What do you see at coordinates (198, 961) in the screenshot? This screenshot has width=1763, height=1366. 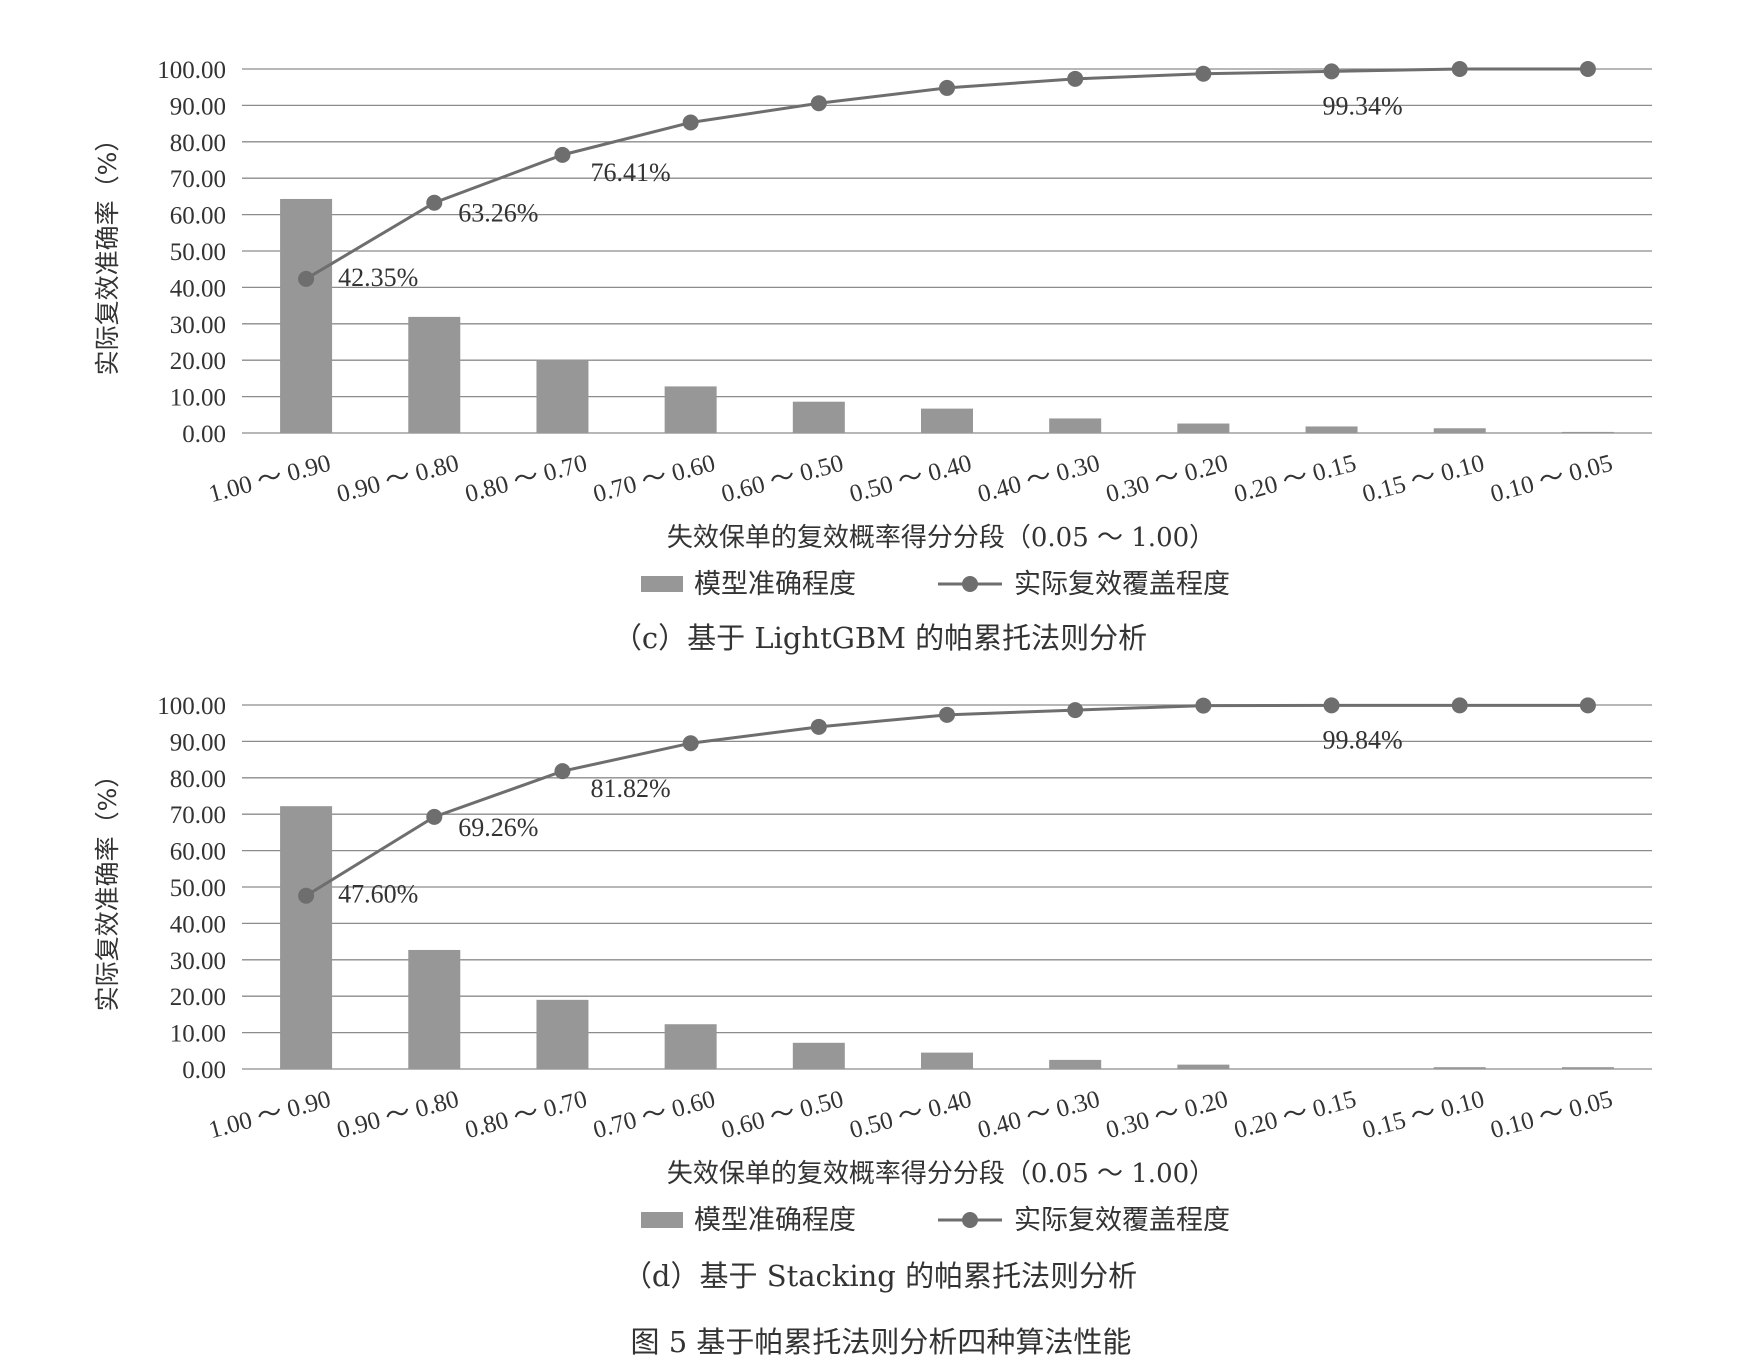 I see `stack-y-tick-label: 30.00` at bounding box center [198, 961].